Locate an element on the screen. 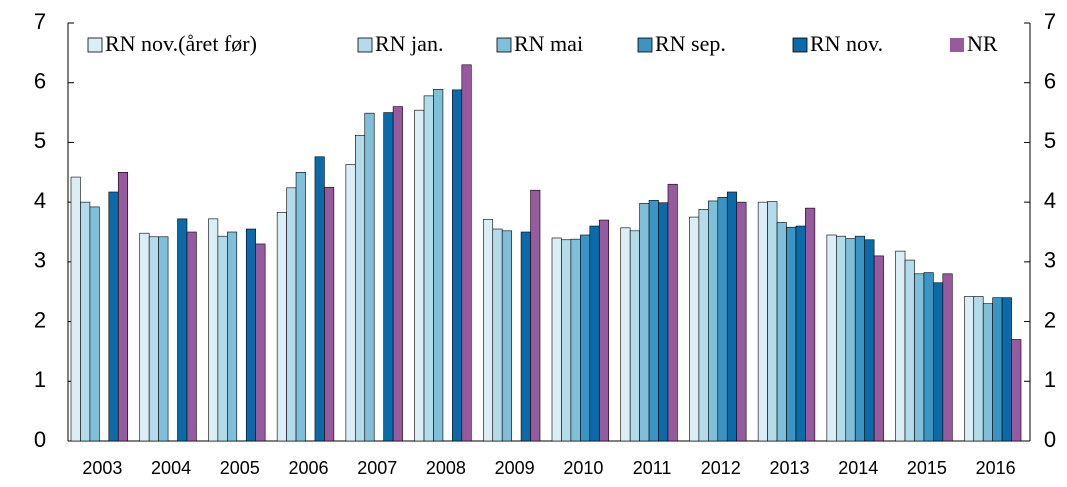 The image size is (1067, 487). y2-tick-label: 4 is located at coordinates (1050, 200).